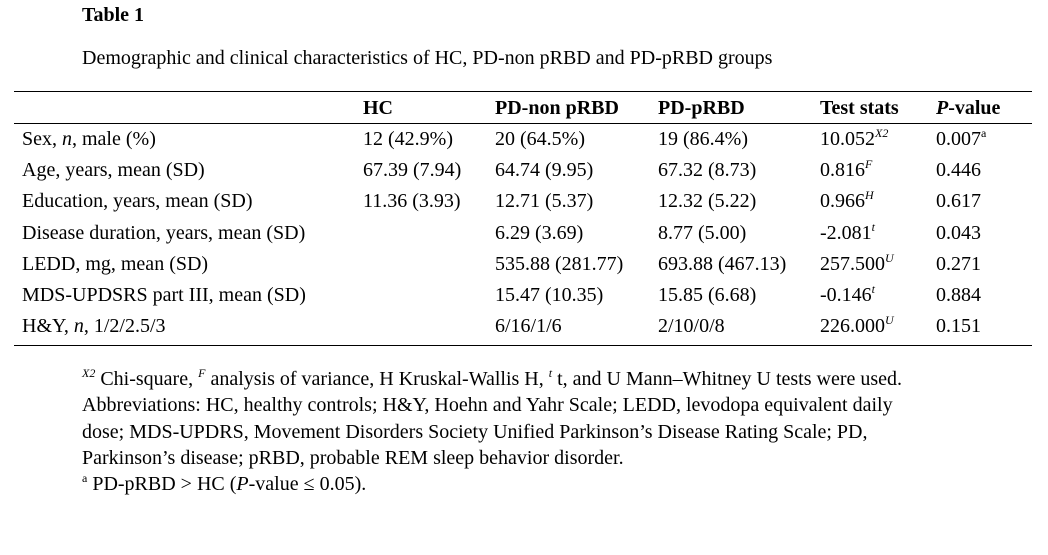 Image resolution: width=1048 pixels, height=555 pixels. I want to click on header-p-italic: P, so click(942, 108).